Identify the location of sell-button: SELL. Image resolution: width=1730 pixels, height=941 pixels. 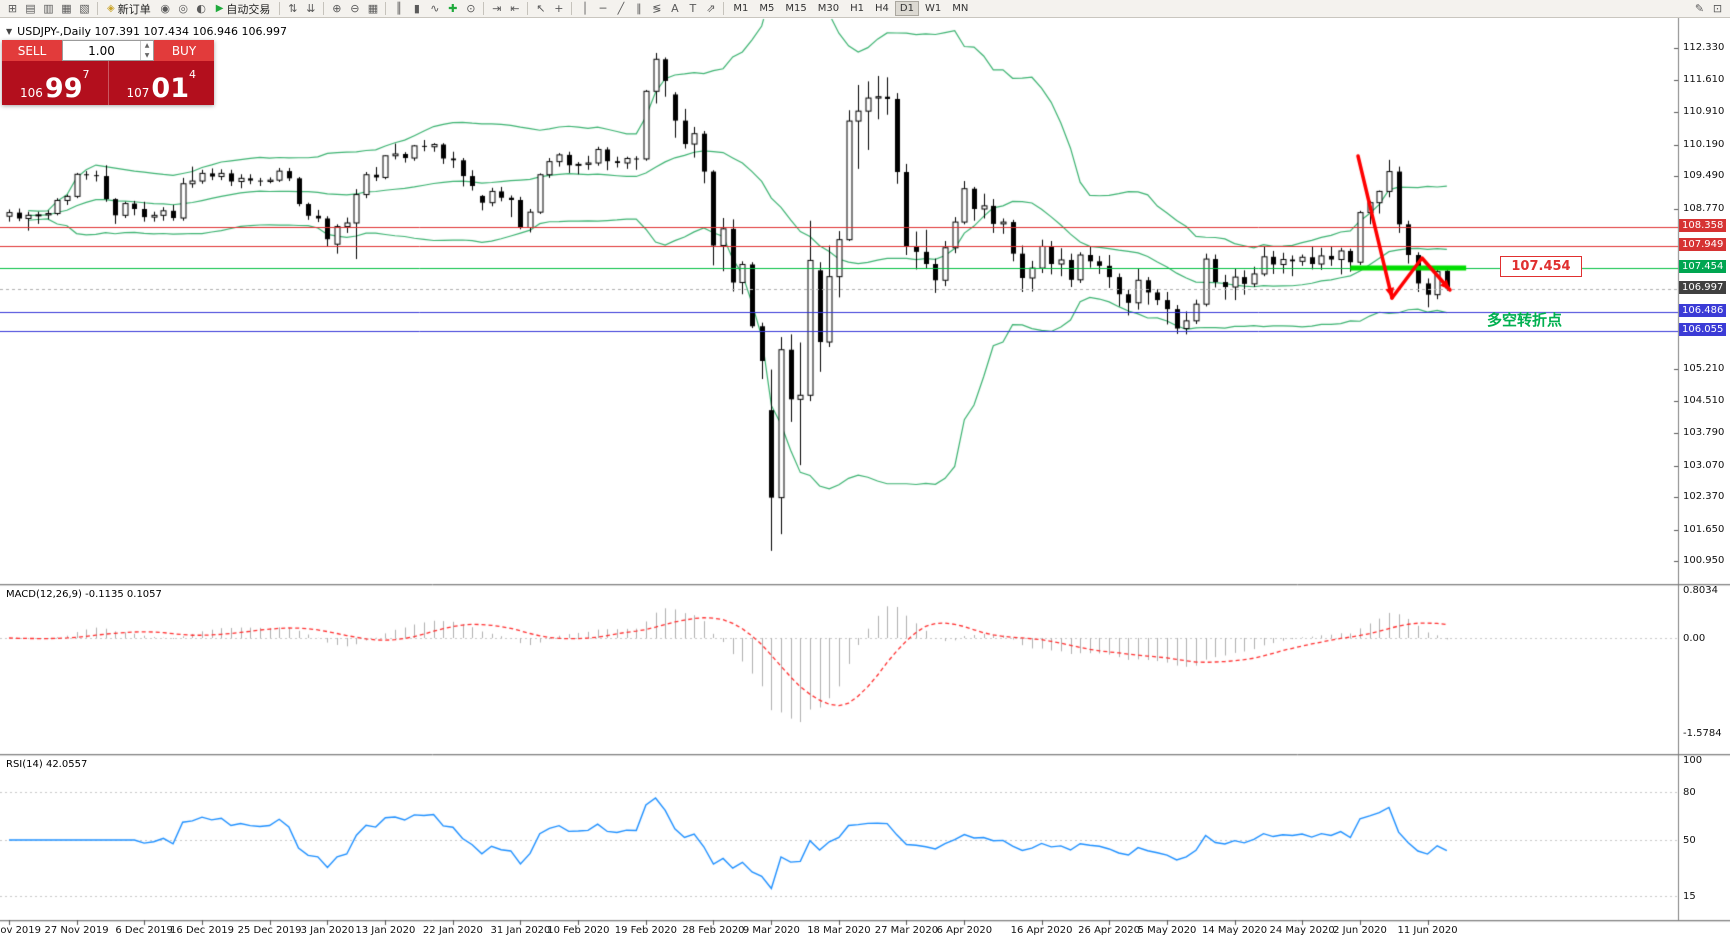
(32, 50).